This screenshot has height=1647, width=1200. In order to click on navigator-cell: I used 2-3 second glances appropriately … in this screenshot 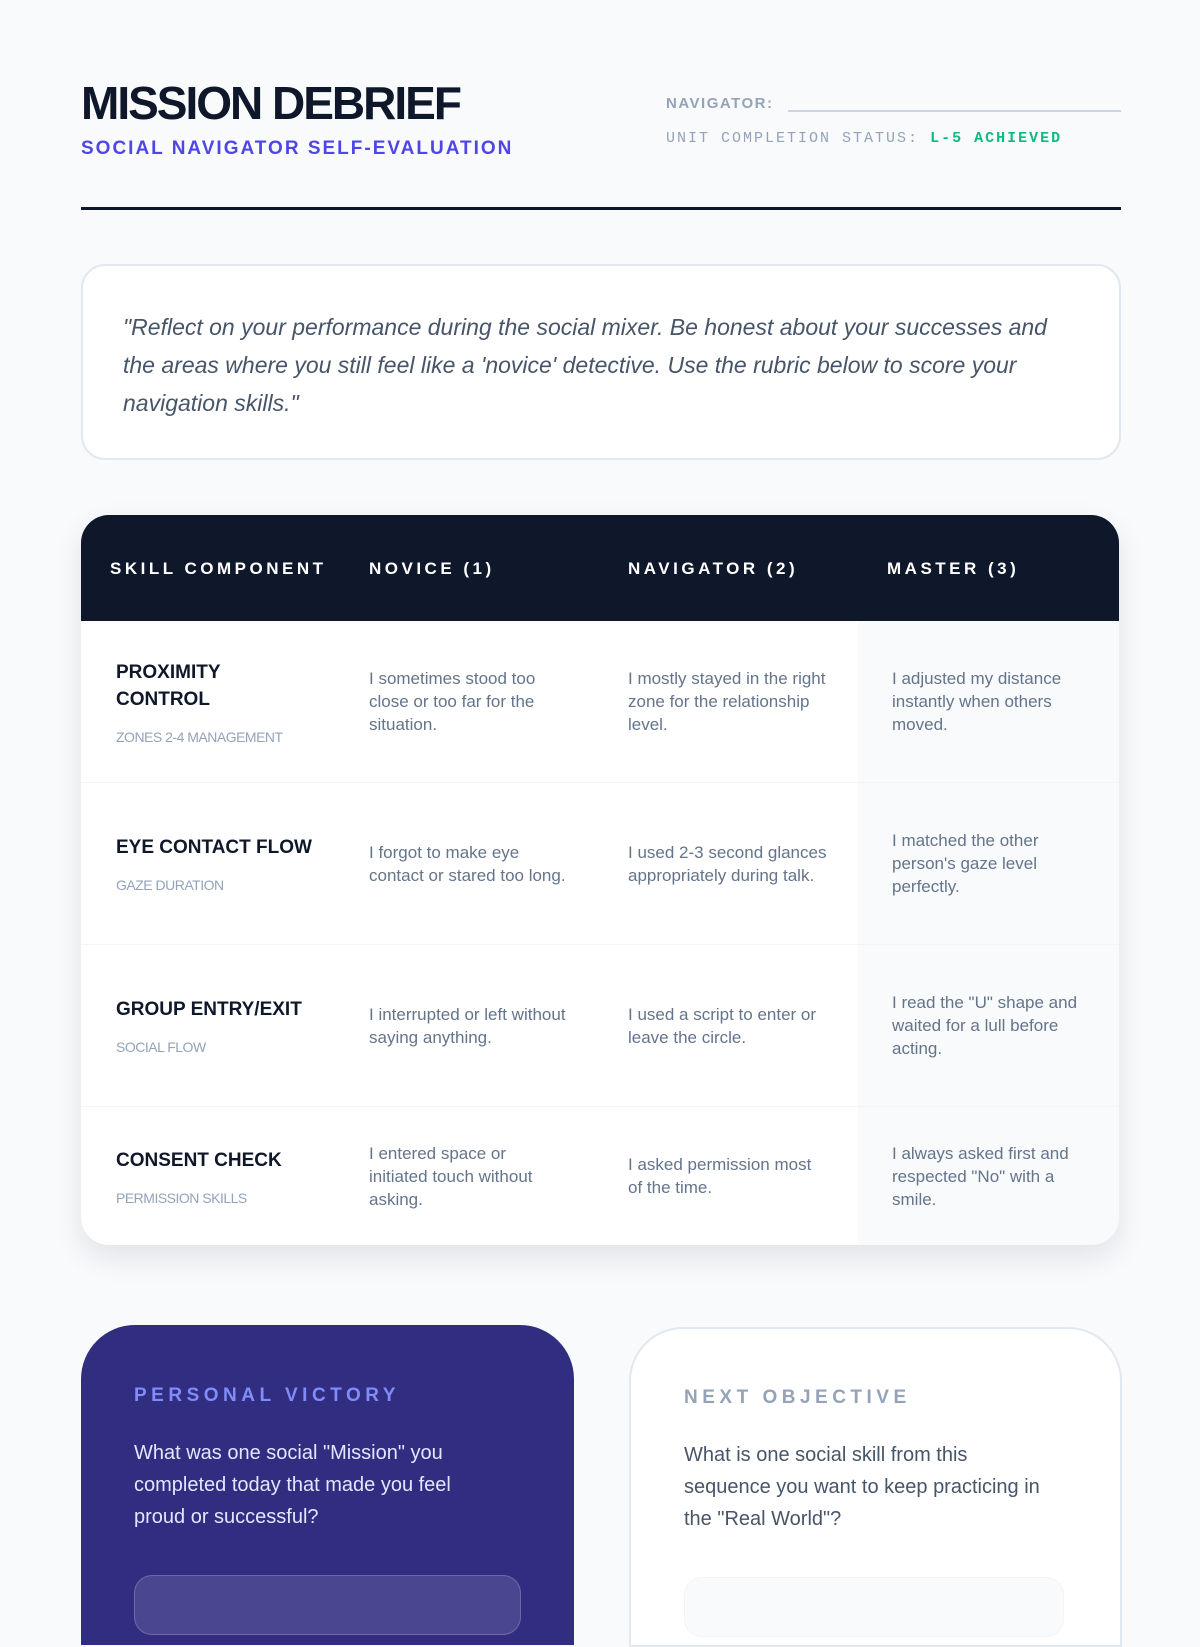, I will do `click(728, 863)`.